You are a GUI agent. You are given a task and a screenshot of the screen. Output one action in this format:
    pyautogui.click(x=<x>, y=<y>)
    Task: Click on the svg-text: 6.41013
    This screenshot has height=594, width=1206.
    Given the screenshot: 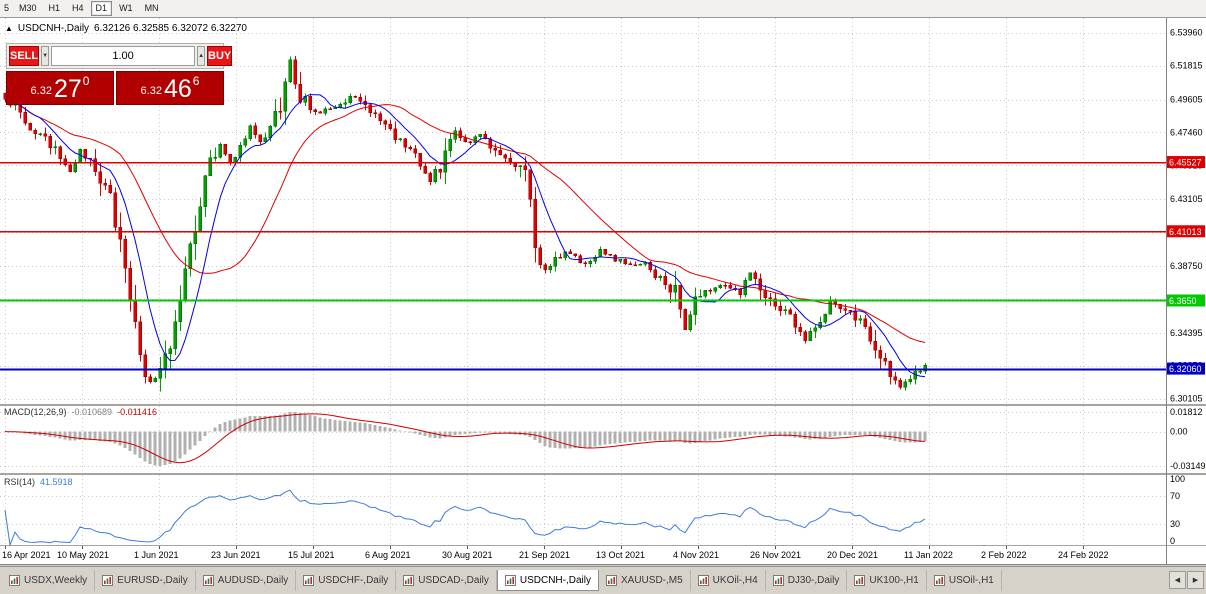 What is the action you would take?
    pyautogui.click(x=1185, y=232)
    